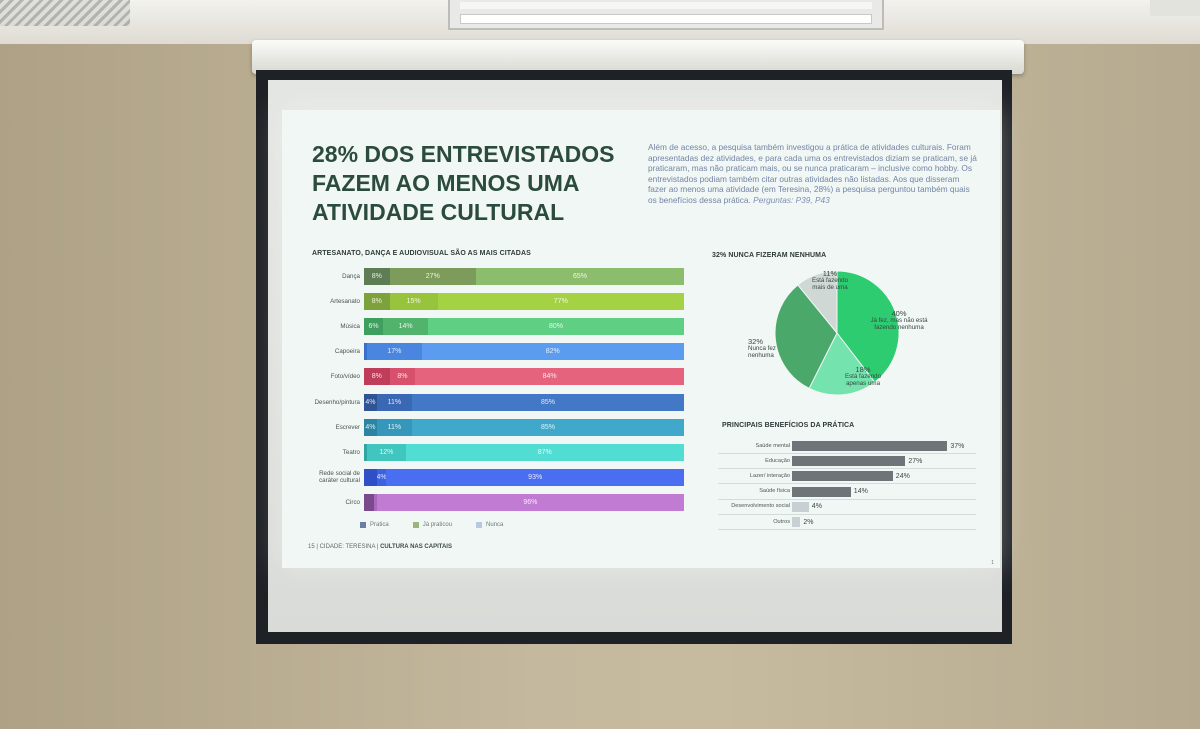 This screenshot has height=729, width=1200. What do you see at coordinates (863, 376) in the screenshot?
I see `pie-label-apenas-uma: 18% Está fazendo apenas uma` at bounding box center [863, 376].